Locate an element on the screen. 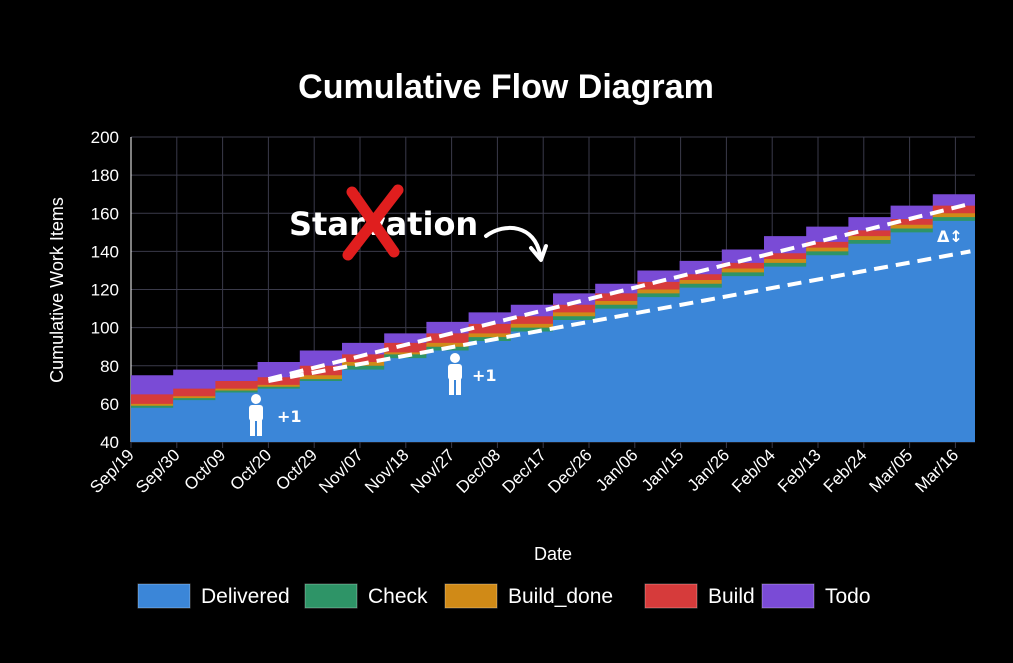 The width and height of the screenshot is (1013, 663). x-tick-label: Nov/27 is located at coordinates (433, 471).